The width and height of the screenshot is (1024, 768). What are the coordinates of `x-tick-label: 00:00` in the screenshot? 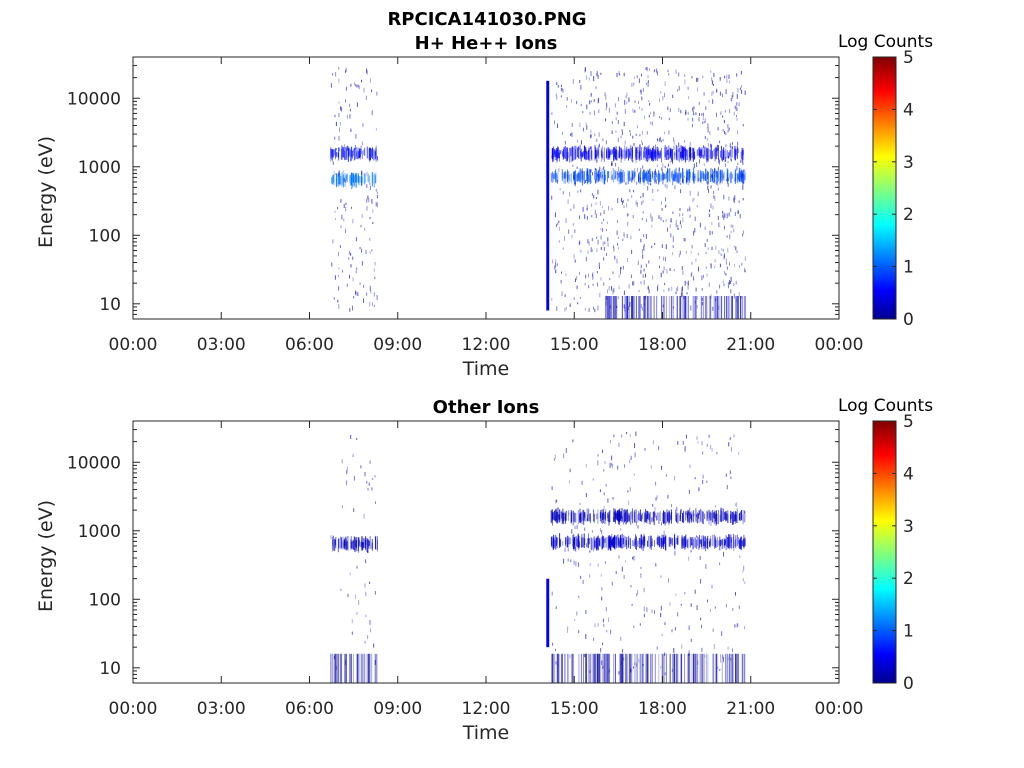 It's located at (839, 709).